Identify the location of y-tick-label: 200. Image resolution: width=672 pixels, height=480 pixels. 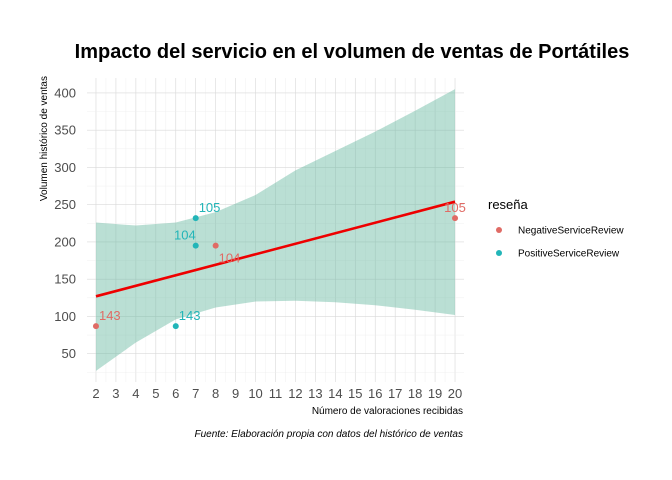
(65, 241).